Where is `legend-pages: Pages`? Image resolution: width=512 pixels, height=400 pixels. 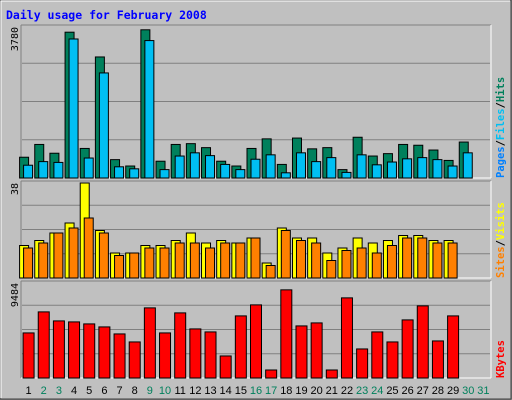 legend-pages: Pages is located at coordinates (501, 162).